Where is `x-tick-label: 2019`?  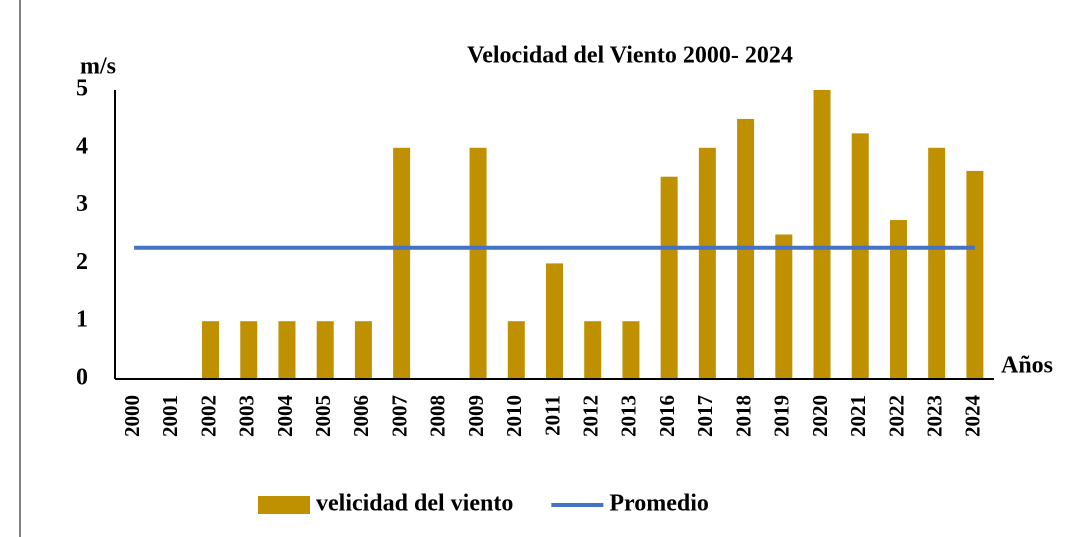 x-tick-label: 2019 is located at coordinates (782, 416).